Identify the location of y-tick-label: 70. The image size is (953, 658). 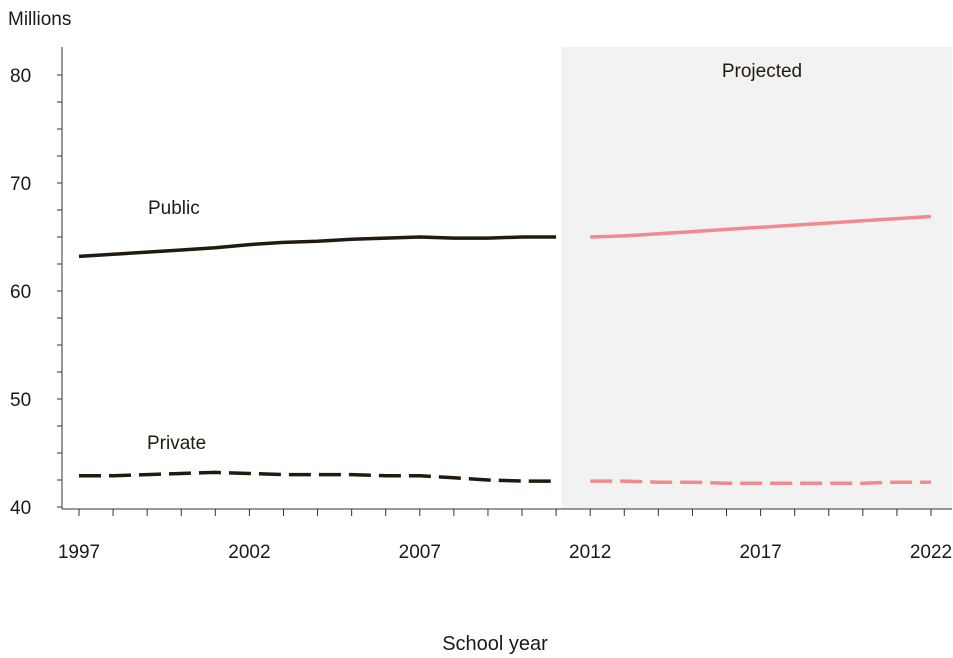
(20, 184).